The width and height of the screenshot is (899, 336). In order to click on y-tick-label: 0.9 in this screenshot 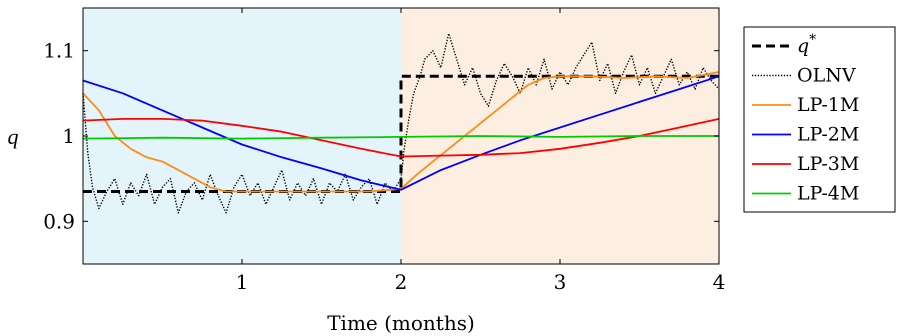, I will do `click(59, 221)`.